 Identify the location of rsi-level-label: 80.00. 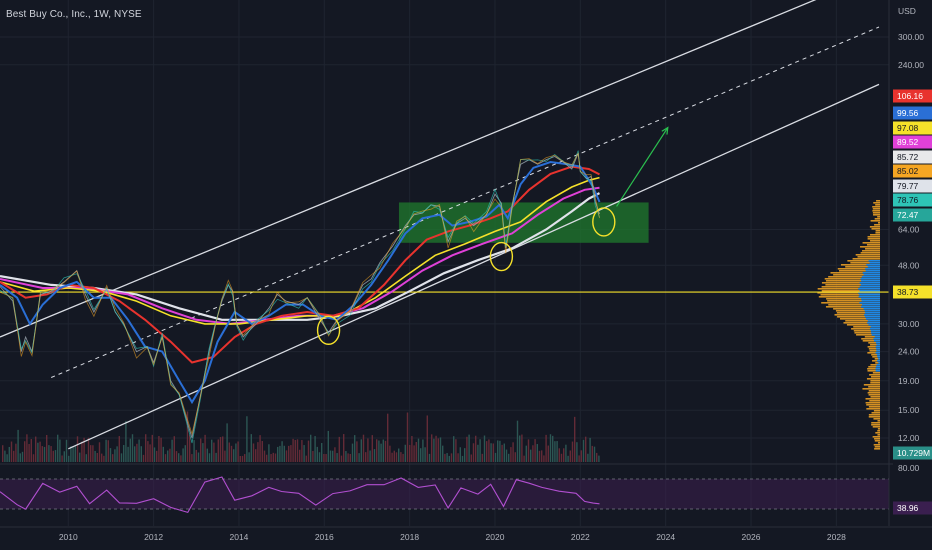
(909, 468).